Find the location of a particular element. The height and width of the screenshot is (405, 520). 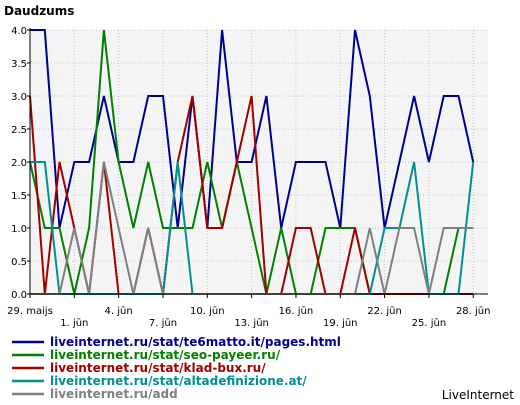

x-tick-label: 13. jūn is located at coordinates (251, 323).